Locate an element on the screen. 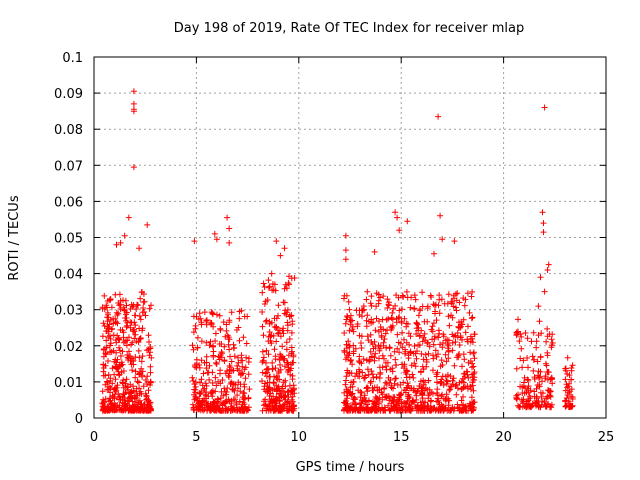 This screenshot has width=640, height=480. x-axis-label: GPS time / hours is located at coordinates (350, 467).